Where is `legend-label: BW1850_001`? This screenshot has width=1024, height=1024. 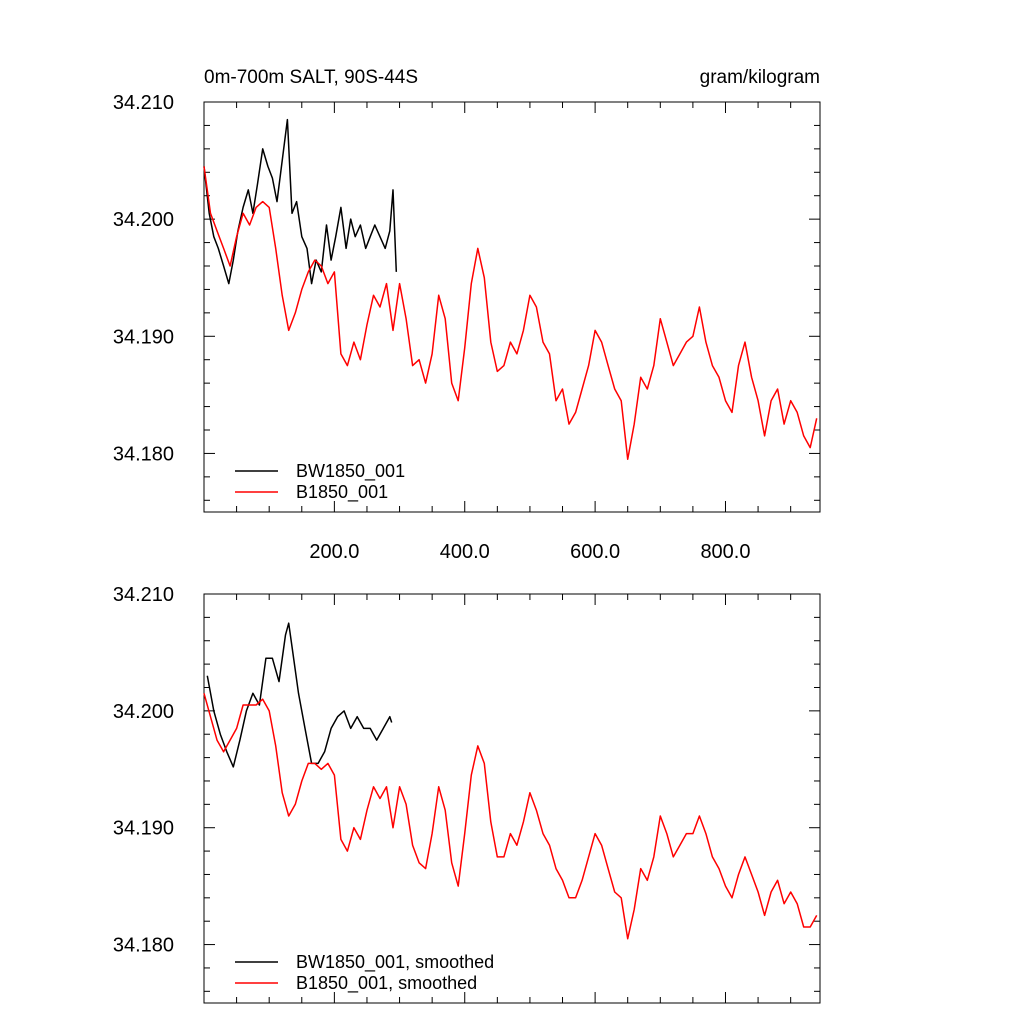
legend-label: BW1850_001 is located at coordinates (350, 471).